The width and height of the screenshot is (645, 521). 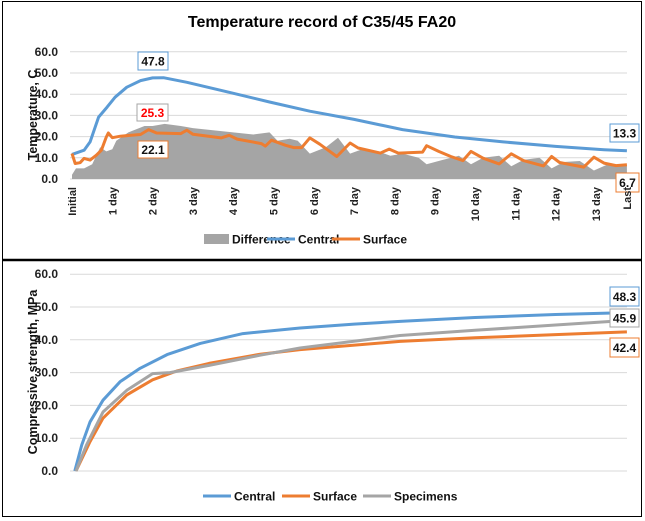 I want to click on x-tick-label: 8 day, so click(x=395, y=200).